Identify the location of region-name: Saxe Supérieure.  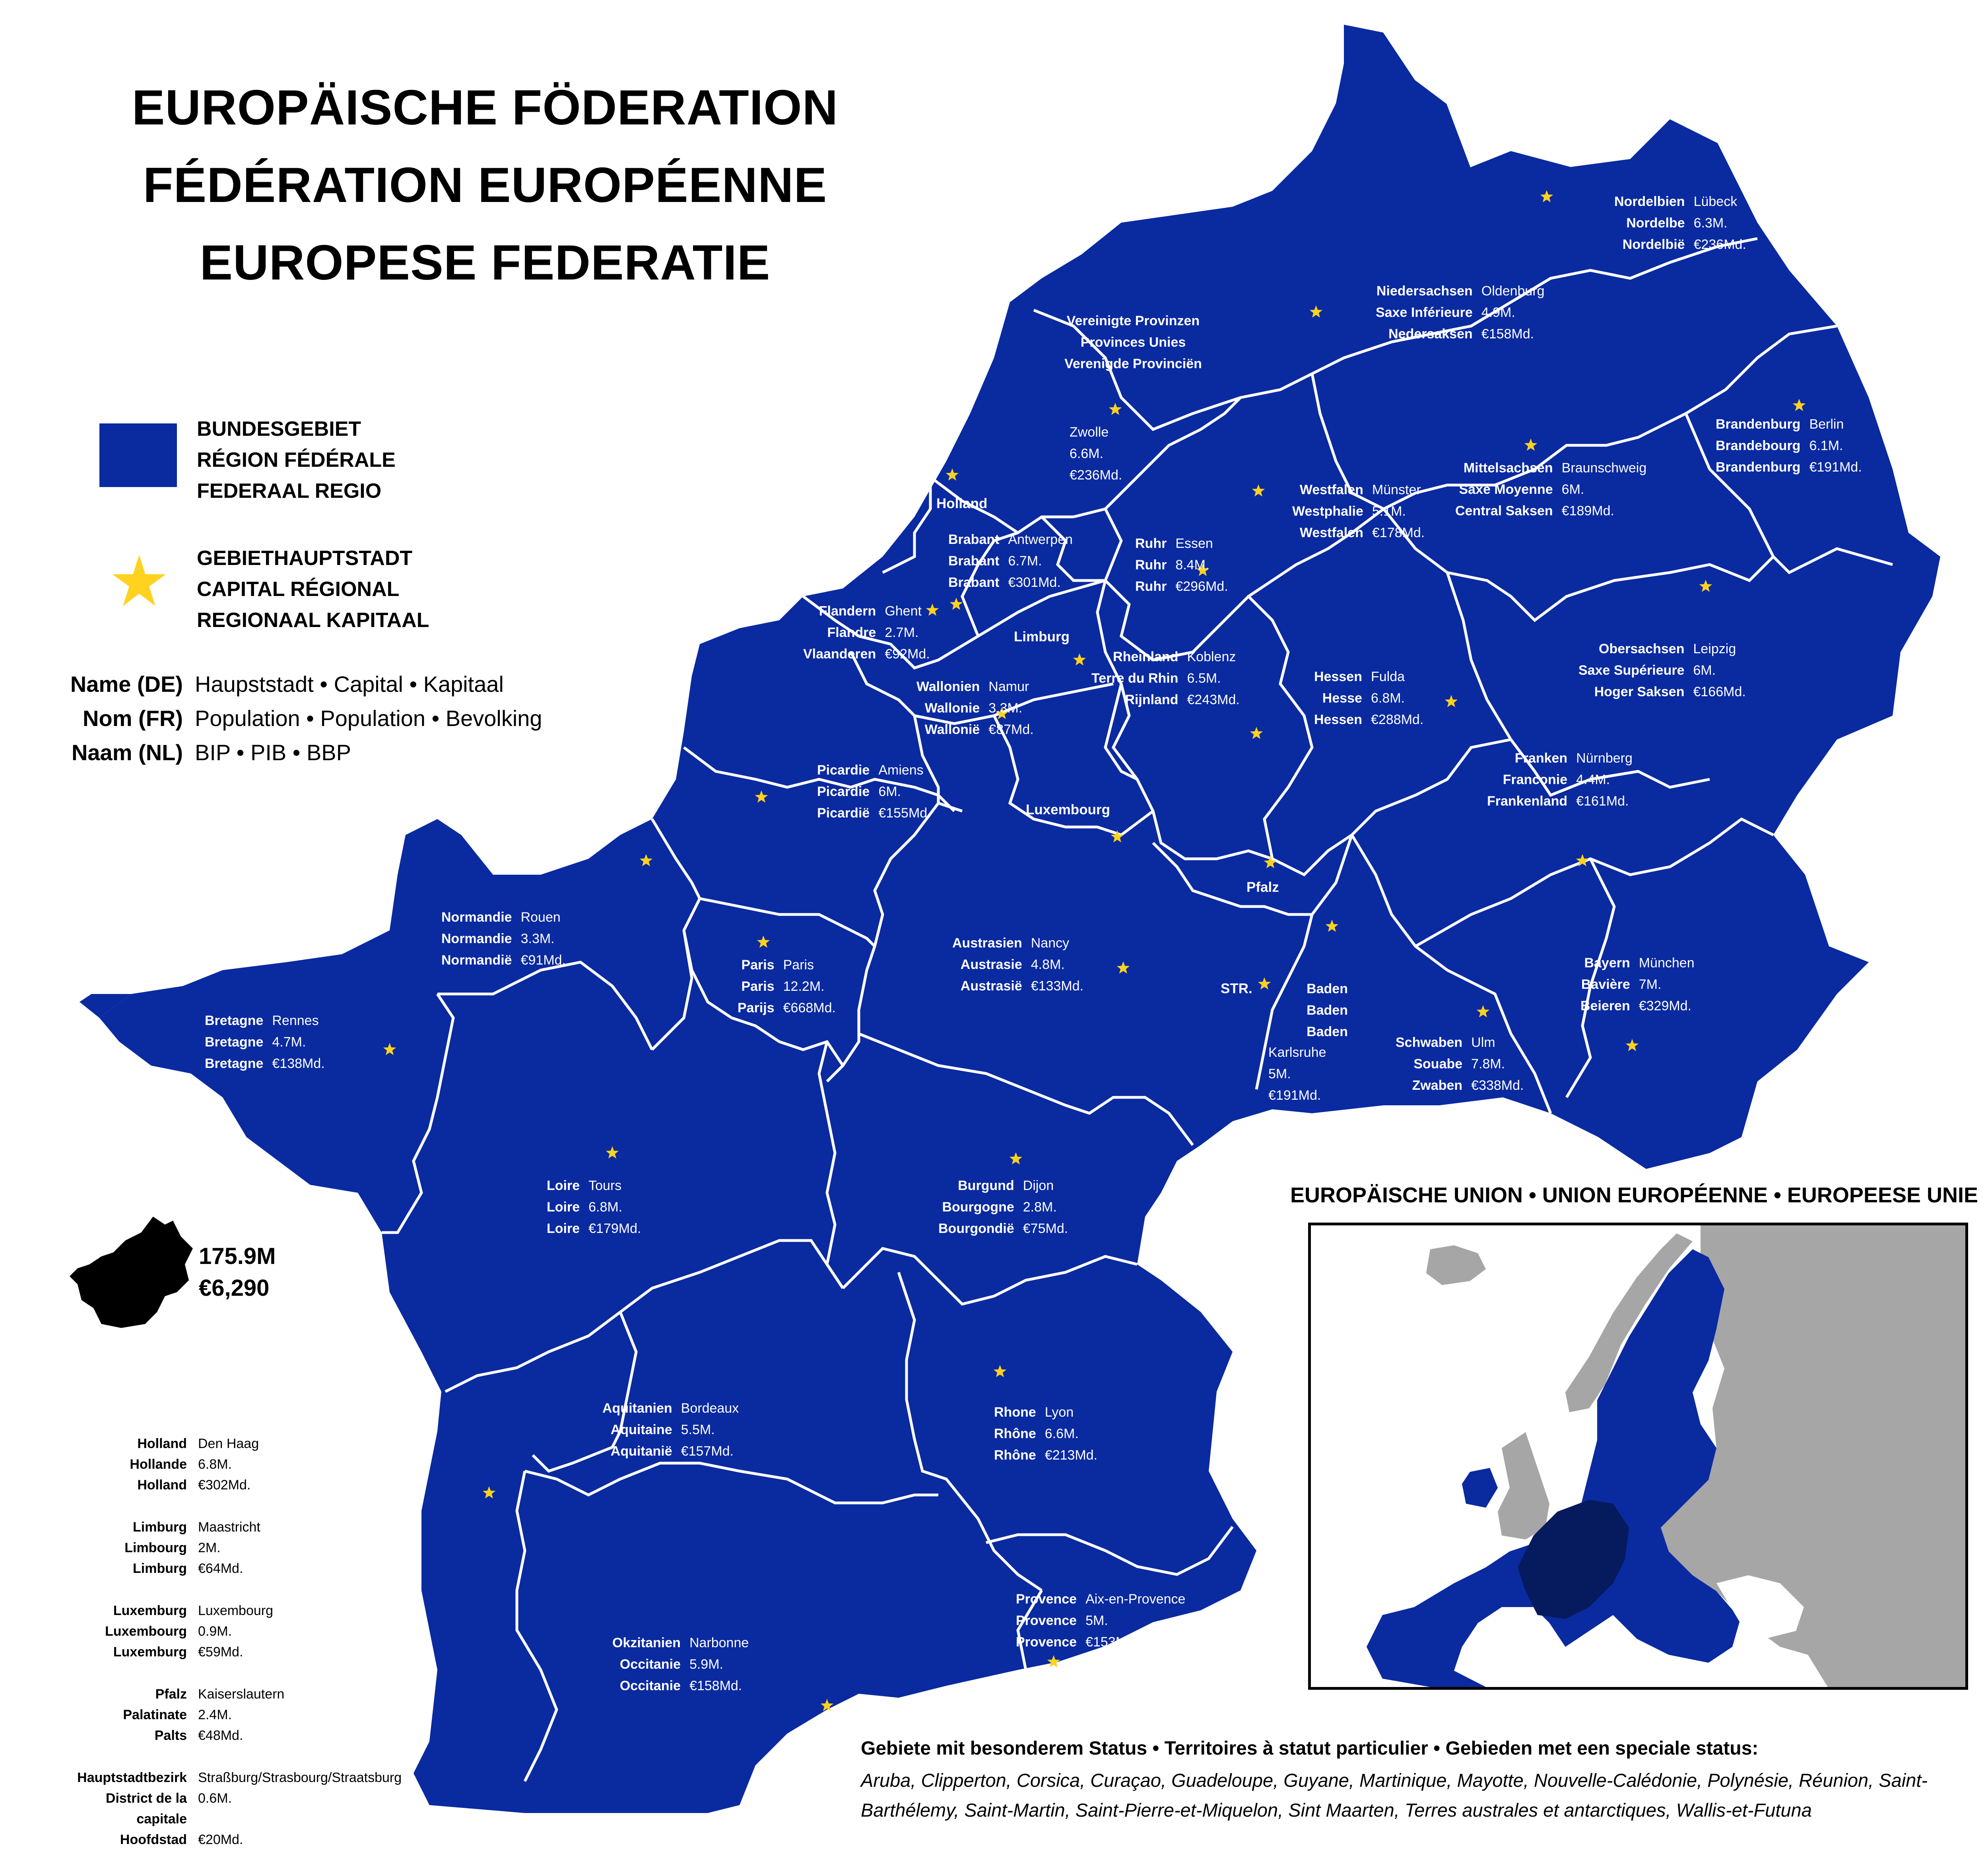
(1631, 670).